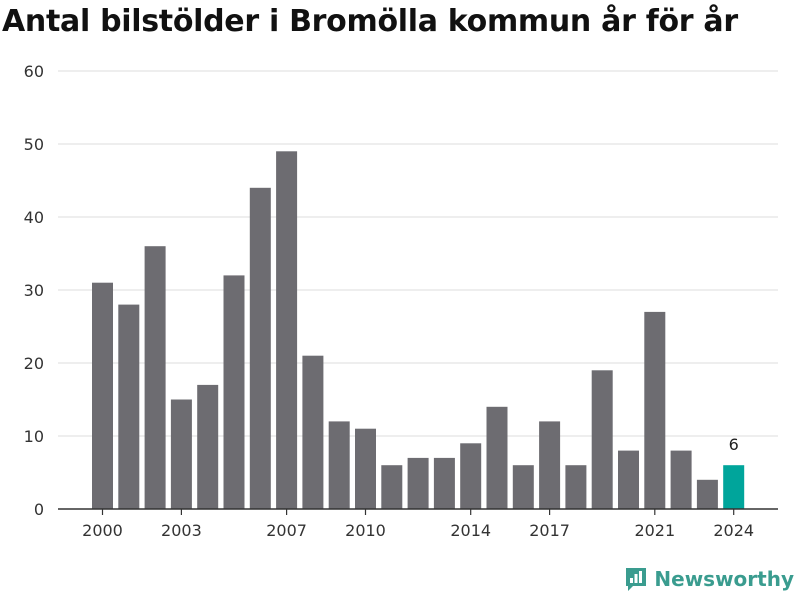  What do you see at coordinates (724, 579) in the screenshot?
I see `brand-name: Newsworthy` at bounding box center [724, 579].